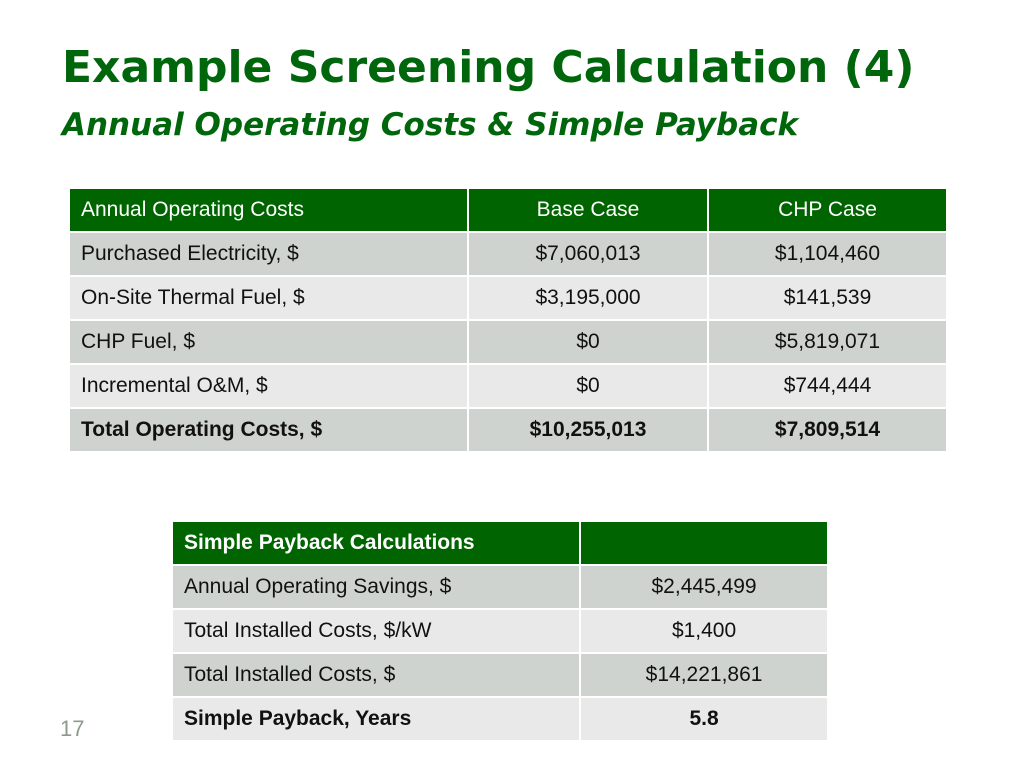 Image resolution: width=1024 pixels, height=768 pixels. Describe the element at coordinates (704, 587) in the screenshot. I see `row-value: $2,445,499` at that location.